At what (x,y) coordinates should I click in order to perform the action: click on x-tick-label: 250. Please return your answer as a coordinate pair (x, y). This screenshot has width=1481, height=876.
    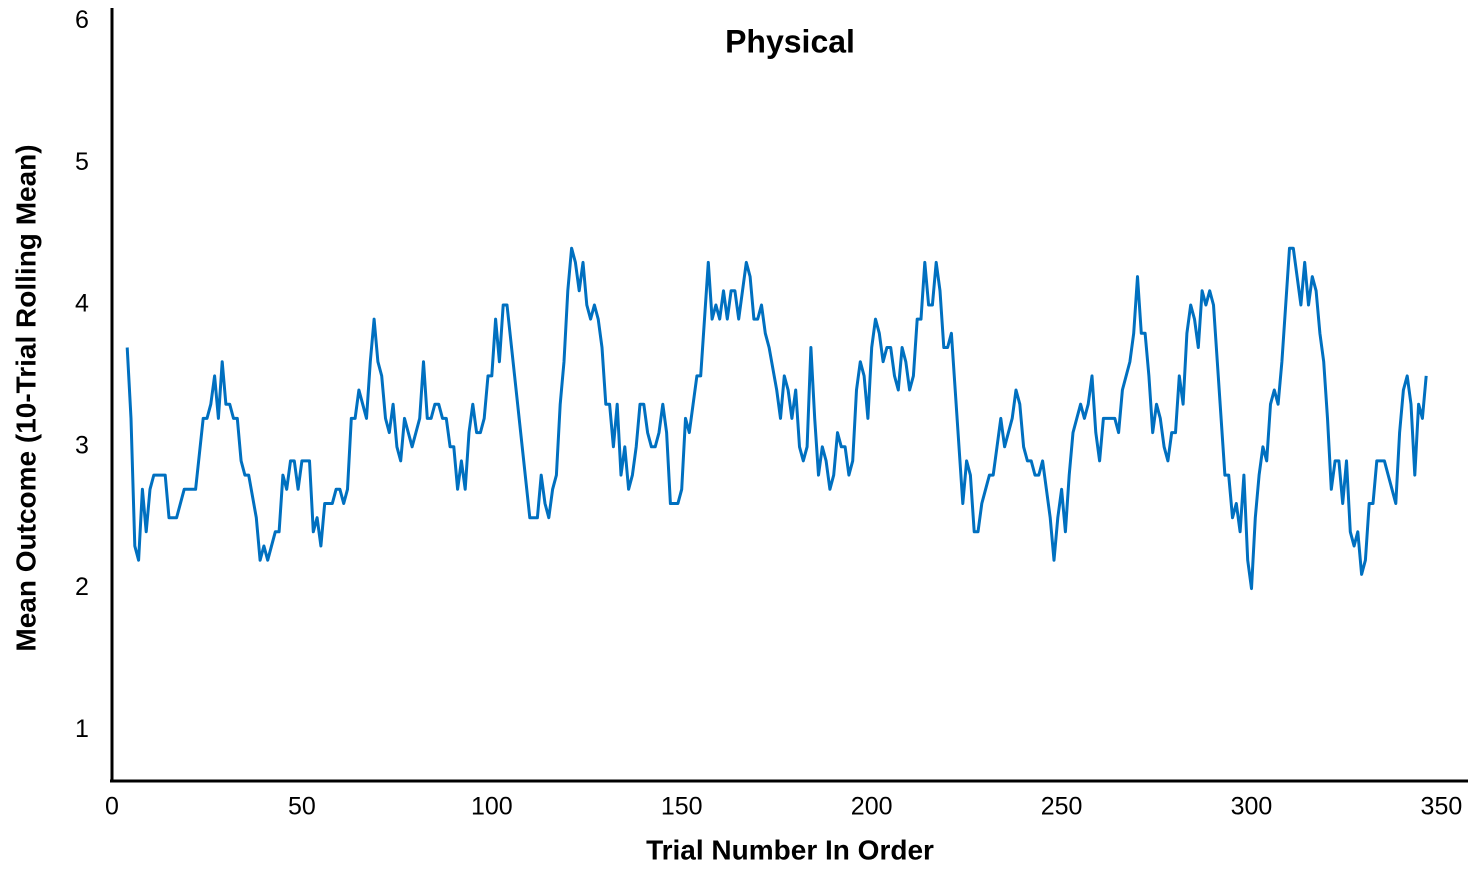
    Looking at the image, I should click on (1062, 807).